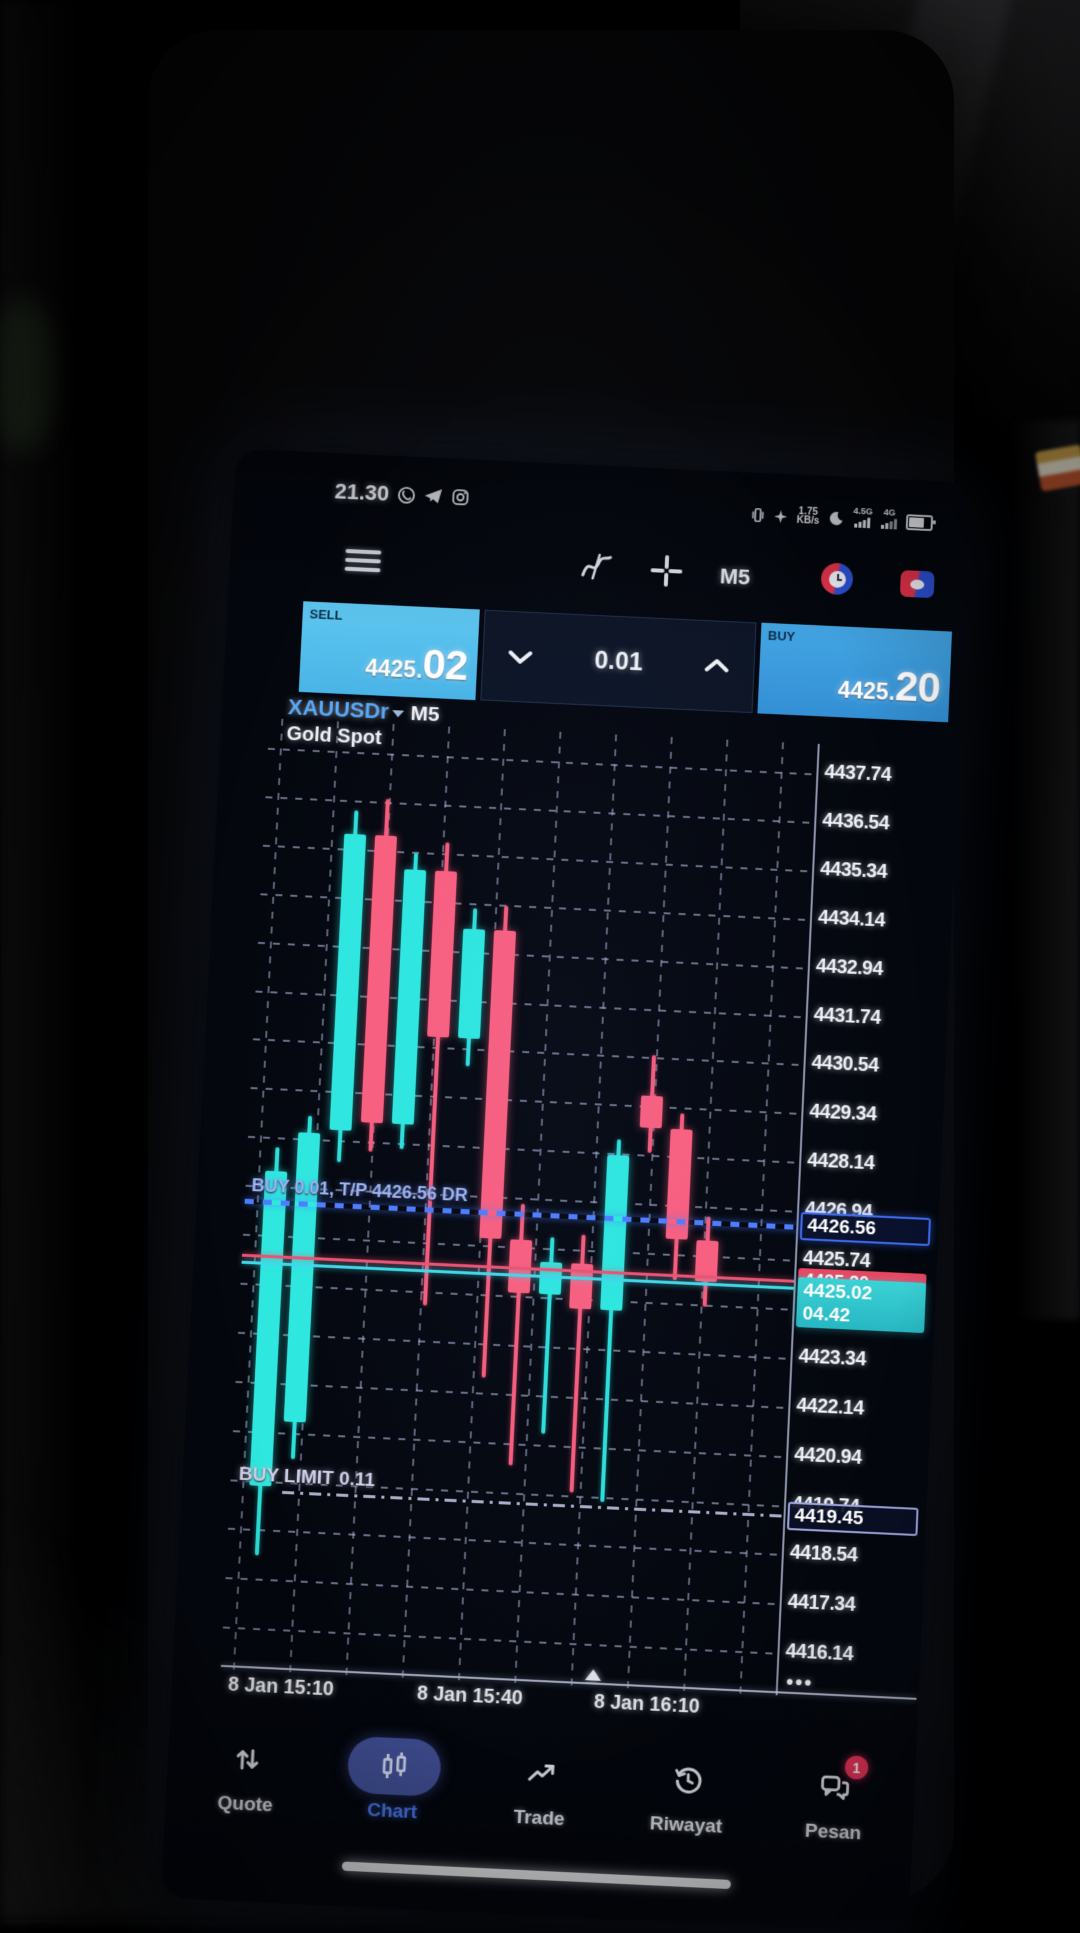 The image size is (1080, 1933). What do you see at coordinates (832, 1358) in the screenshot?
I see `y-axis-label: 4423.34` at bounding box center [832, 1358].